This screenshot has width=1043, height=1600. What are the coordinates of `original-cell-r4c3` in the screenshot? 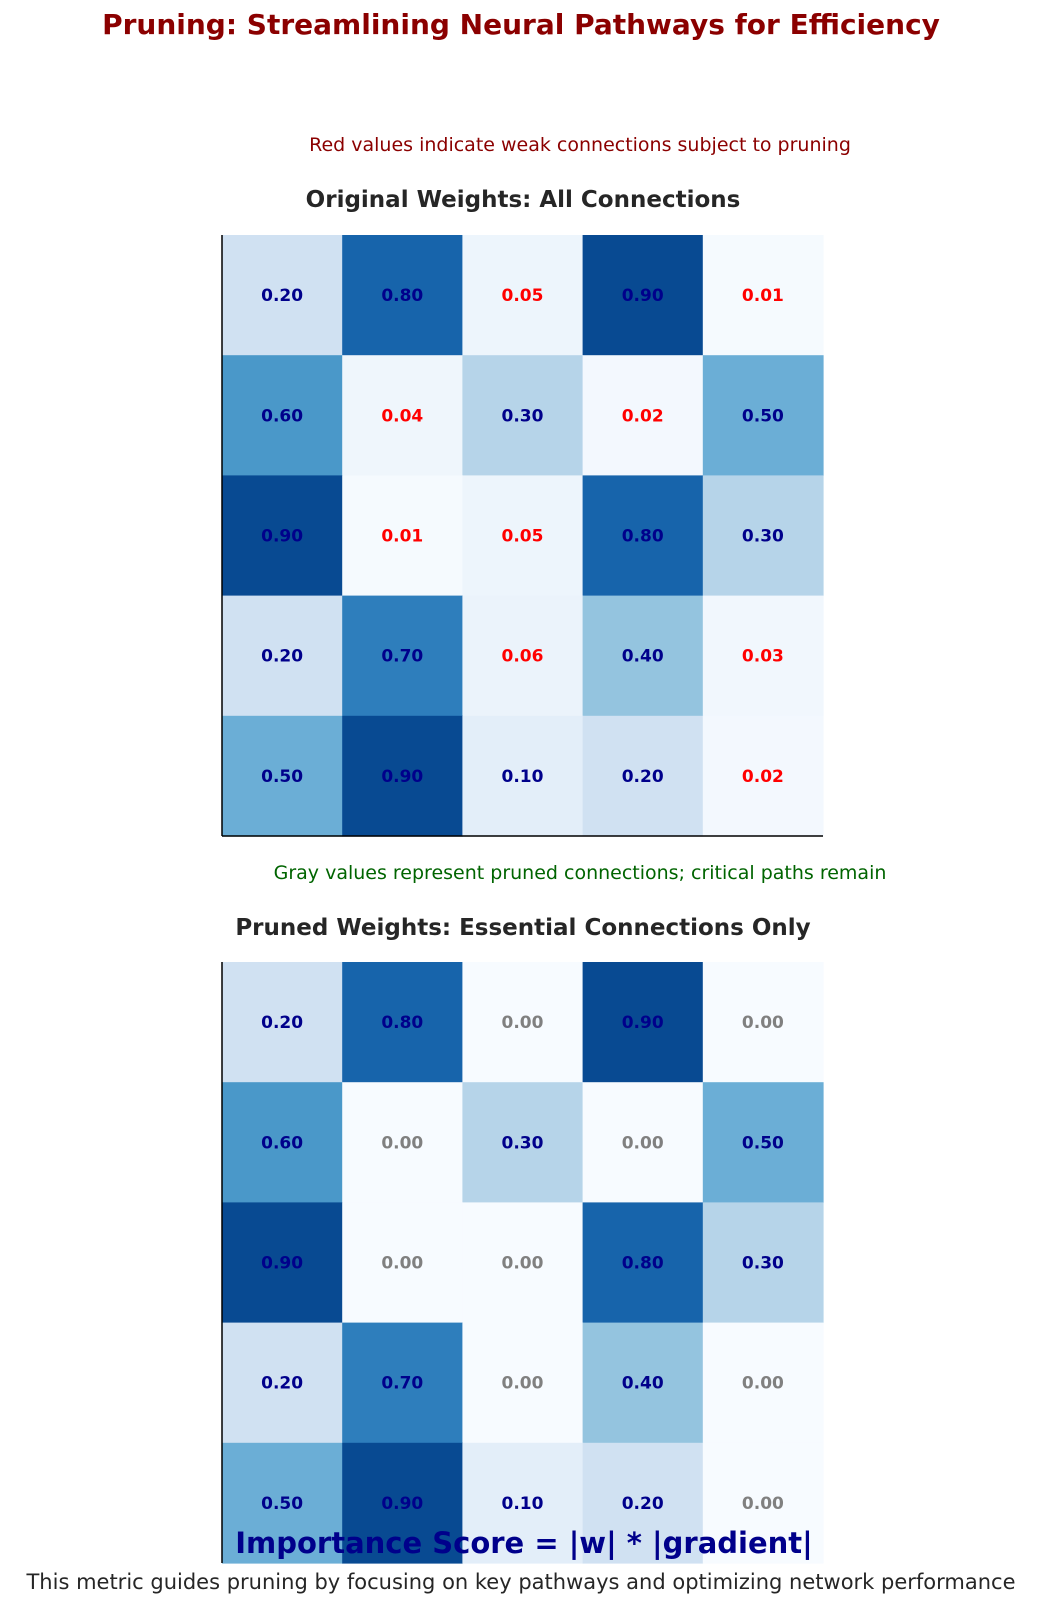 It's located at (643, 776).